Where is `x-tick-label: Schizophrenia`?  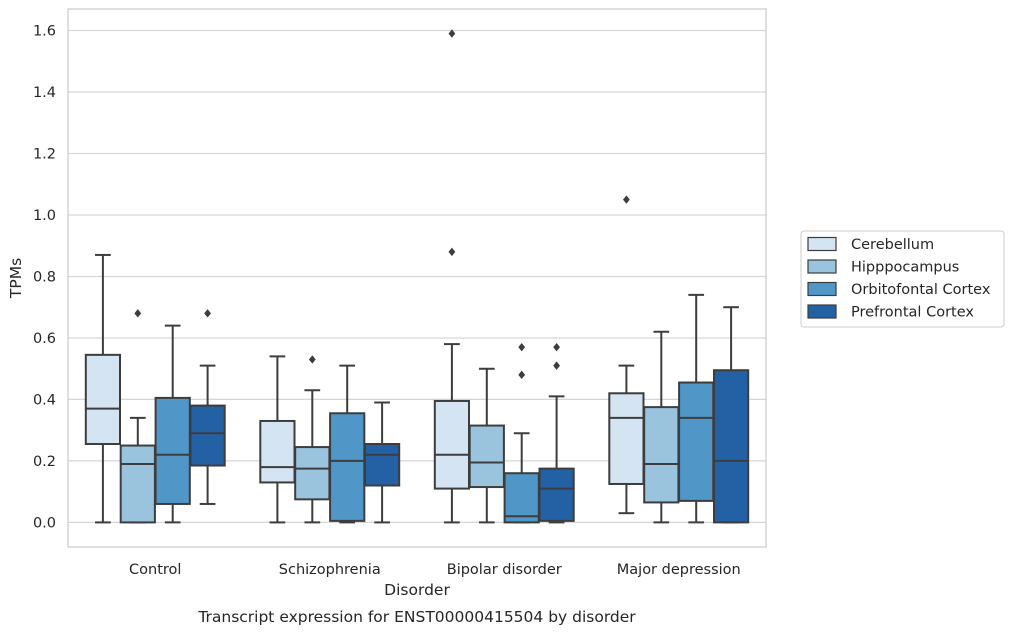 x-tick-label: Schizophrenia is located at coordinates (330, 570).